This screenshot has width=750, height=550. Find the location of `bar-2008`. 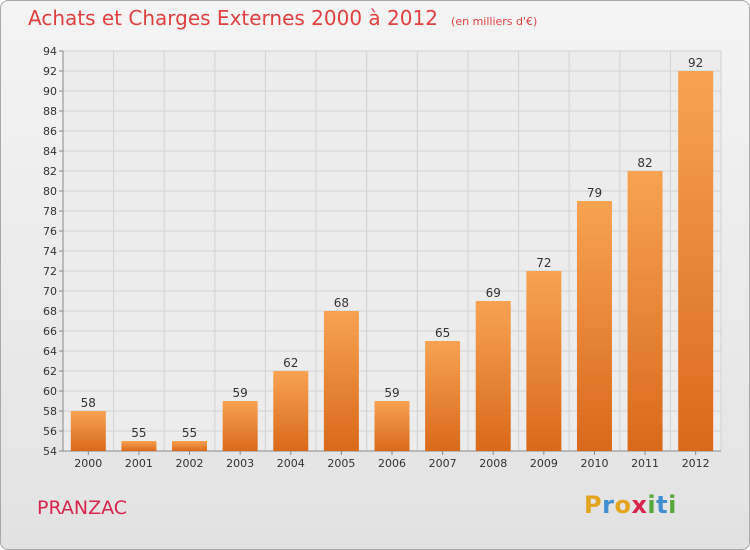

bar-2008 is located at coordinates (493, 376).